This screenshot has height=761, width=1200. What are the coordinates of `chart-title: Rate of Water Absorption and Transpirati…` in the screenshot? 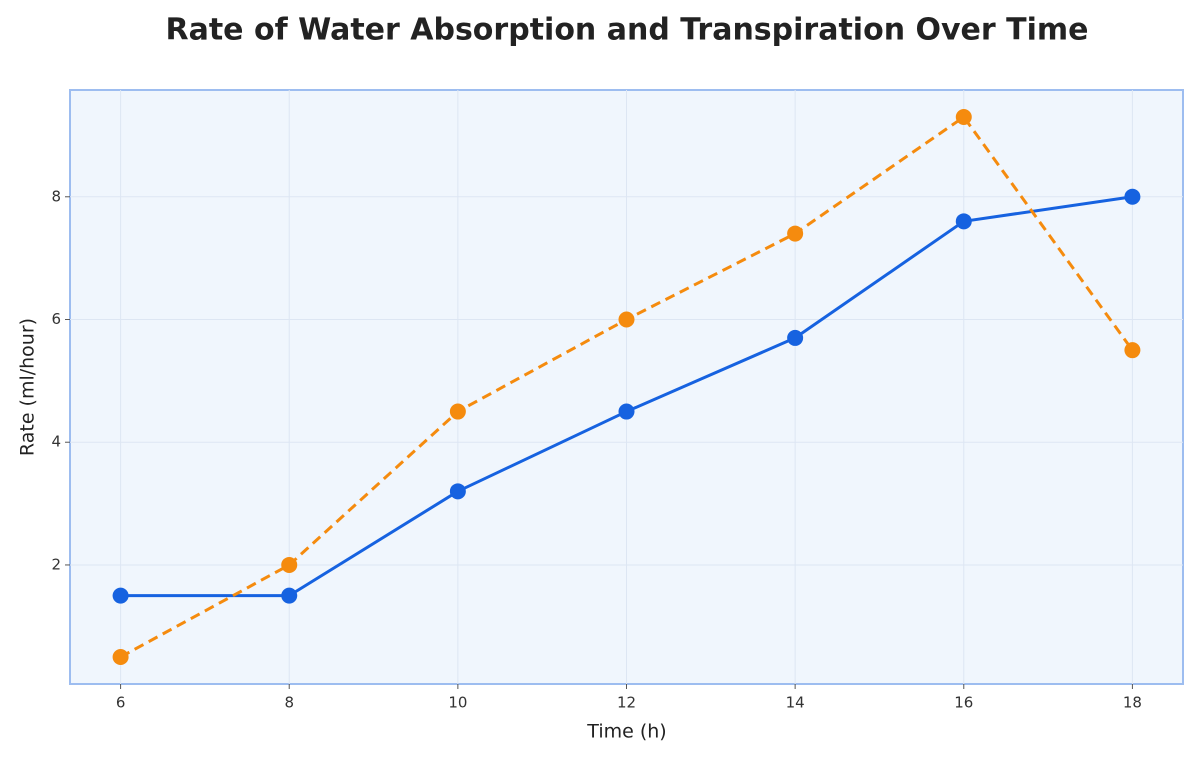 It's located at (626, 30).